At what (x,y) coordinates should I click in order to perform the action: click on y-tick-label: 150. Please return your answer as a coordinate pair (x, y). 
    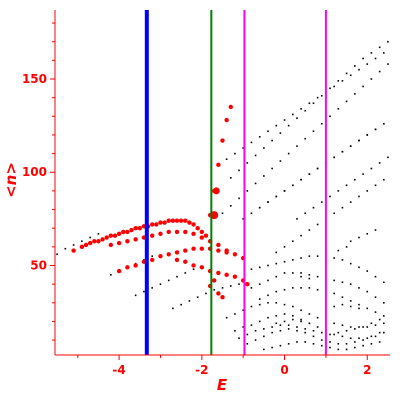
    Looking at the image, I should click on (34, 79).